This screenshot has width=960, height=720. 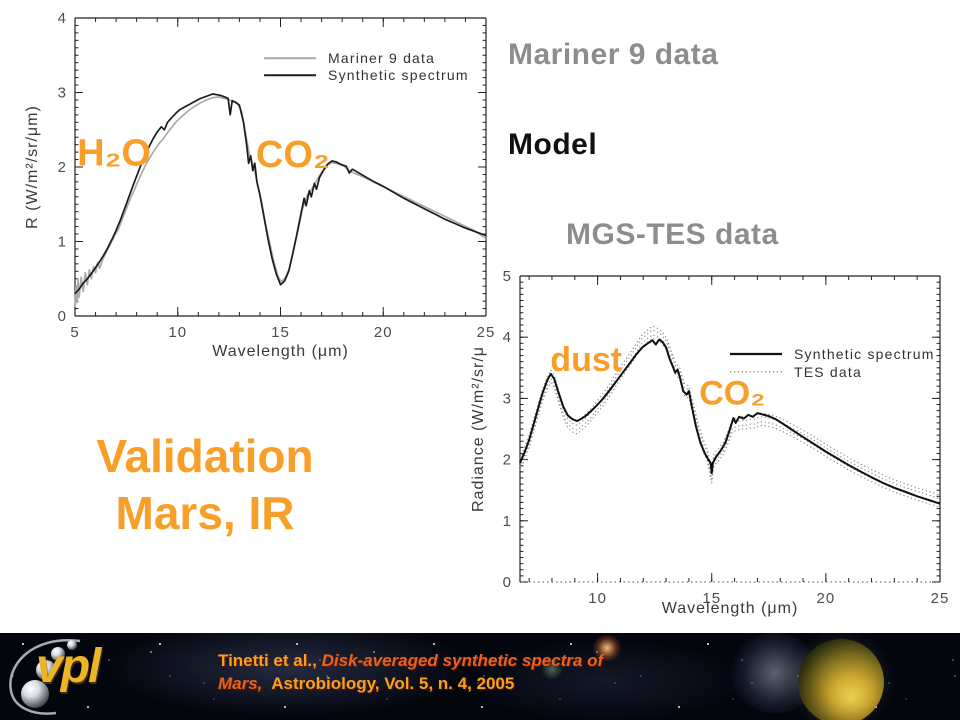 What do you see at coordinates (607, 648) in the screenshot?
I see `orange-star-glow` at bounding box center [607, 648].